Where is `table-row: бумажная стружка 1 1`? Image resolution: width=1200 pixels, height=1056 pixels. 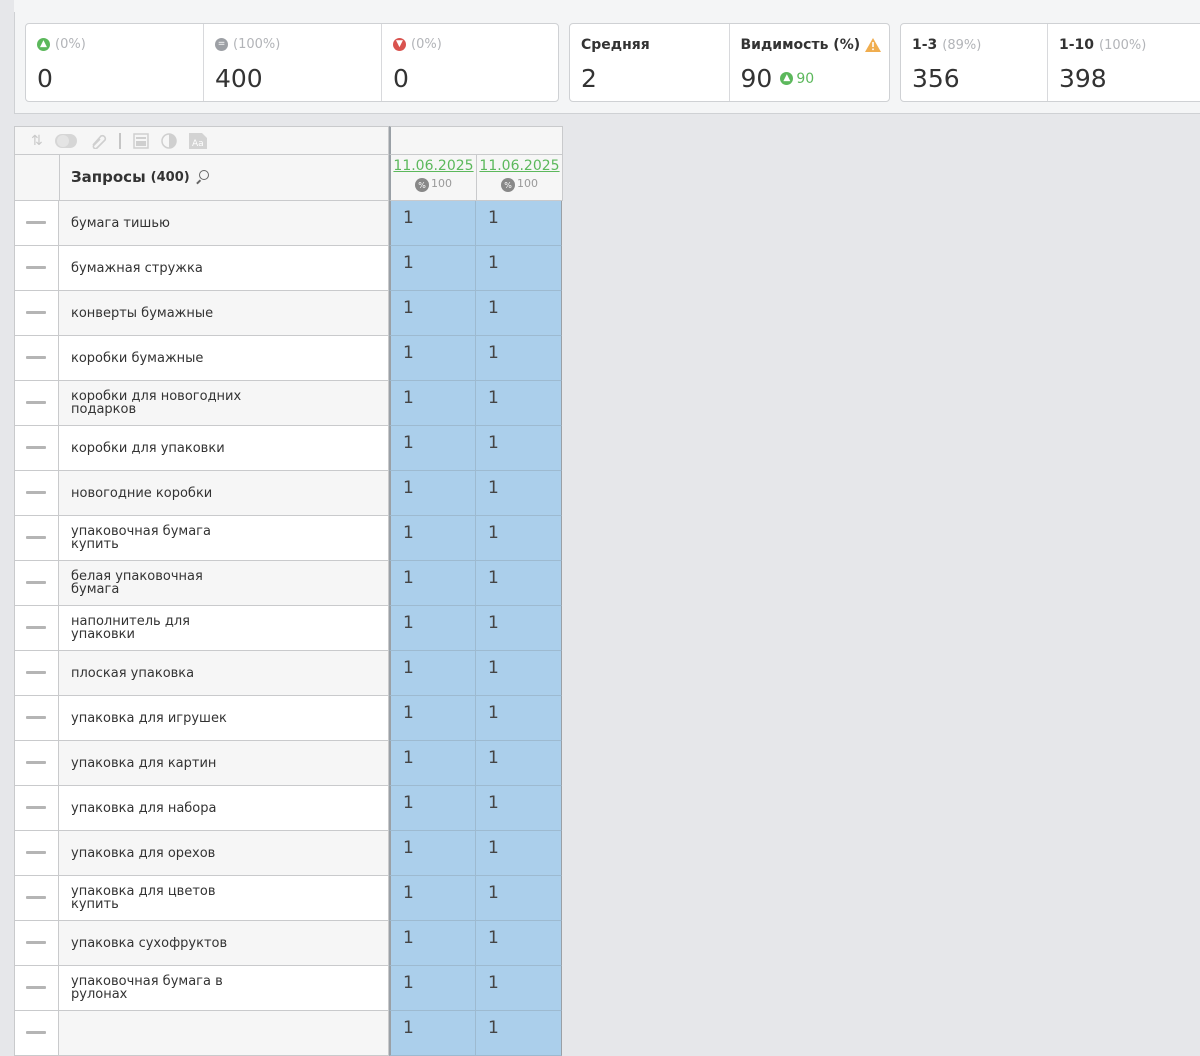
table-row: бумажная стружка 1 1 is located at coordinates (288, 268).